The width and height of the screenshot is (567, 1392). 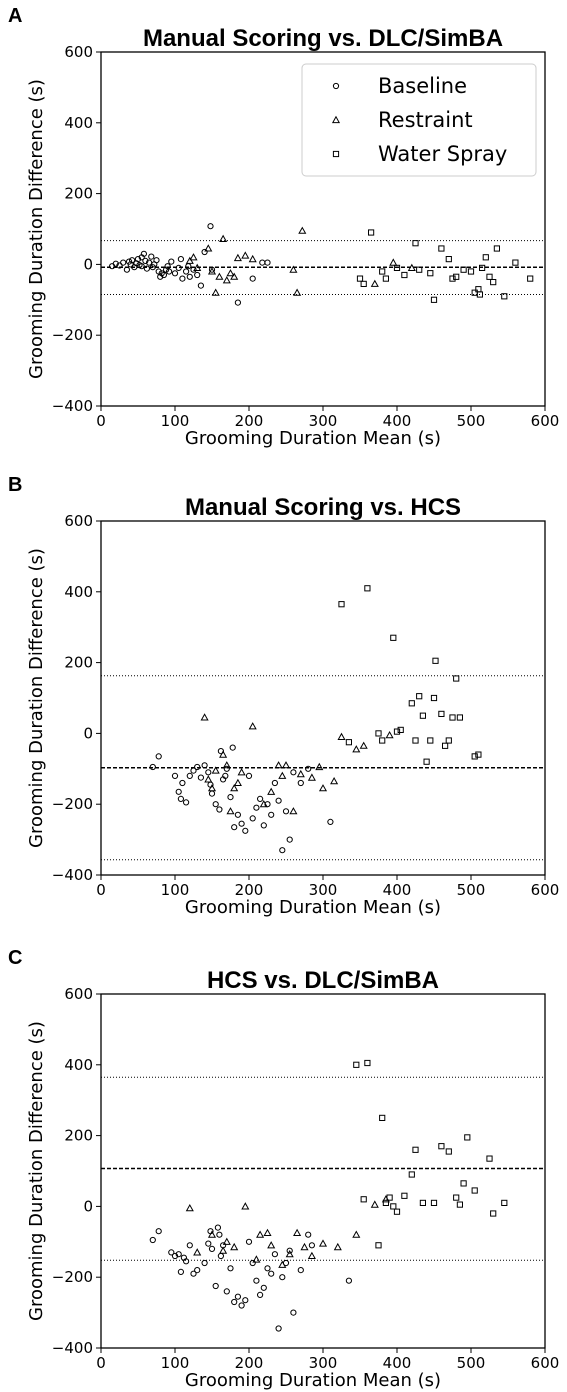 What do you see at coordinates (323, 507) in the screenshot?
I see `chart-title: Manual Scoring vs. HCS` at bounding box center [323, 507].